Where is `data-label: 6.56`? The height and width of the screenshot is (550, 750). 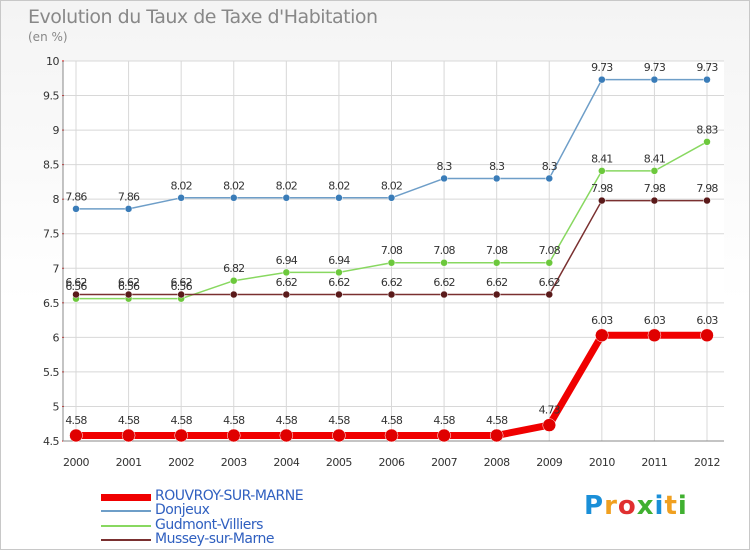
data-label: 6.56 is located at coordinates (129, 286).